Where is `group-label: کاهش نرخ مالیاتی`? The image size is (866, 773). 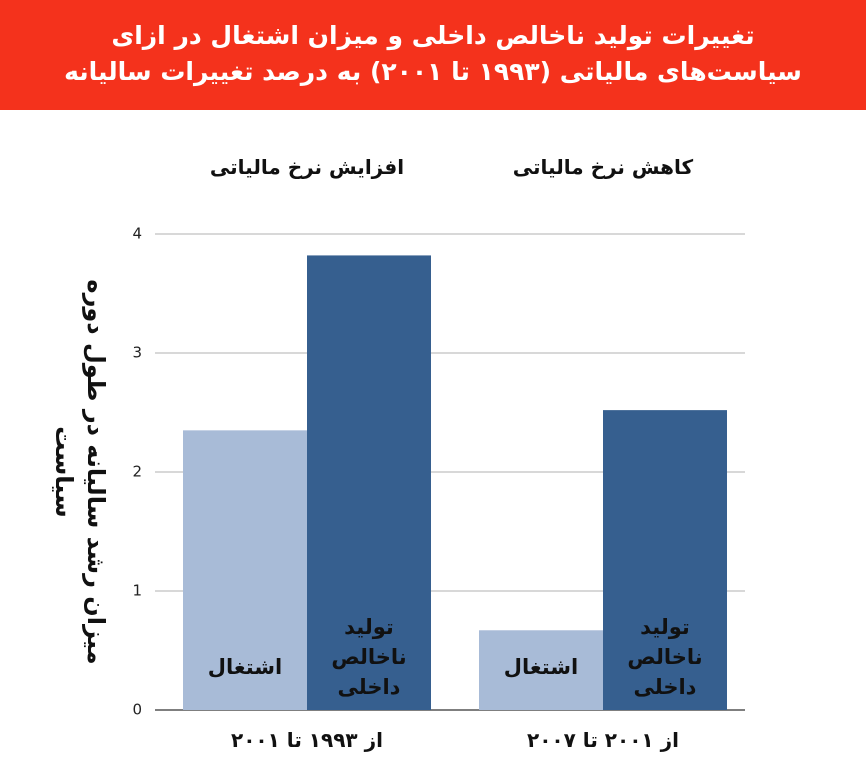 group-label: کاهش نرخ مالیاتی is located at coordinates (603, 167).